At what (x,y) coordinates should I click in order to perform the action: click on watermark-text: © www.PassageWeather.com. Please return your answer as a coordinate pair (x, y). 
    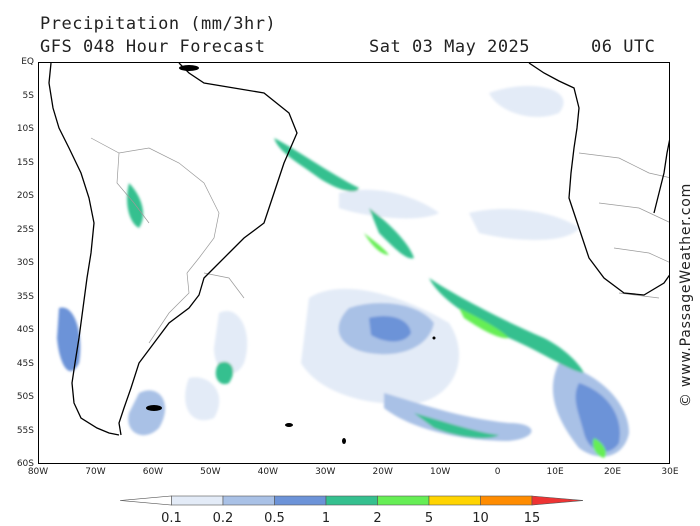
    Looking at the image, I should click on (686, 295).